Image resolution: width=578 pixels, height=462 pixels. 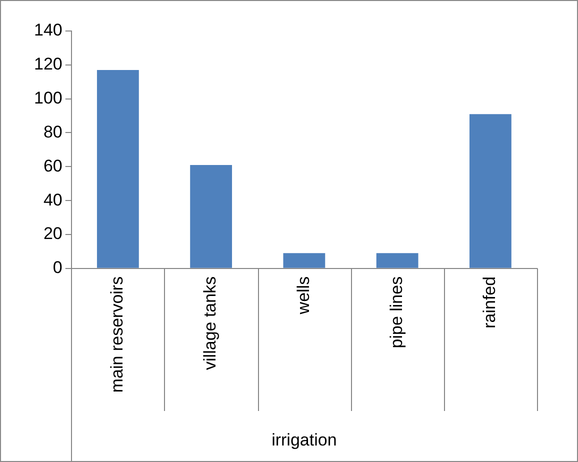 I want to click on x-tick-label: wells, so click(x=303, y=296).